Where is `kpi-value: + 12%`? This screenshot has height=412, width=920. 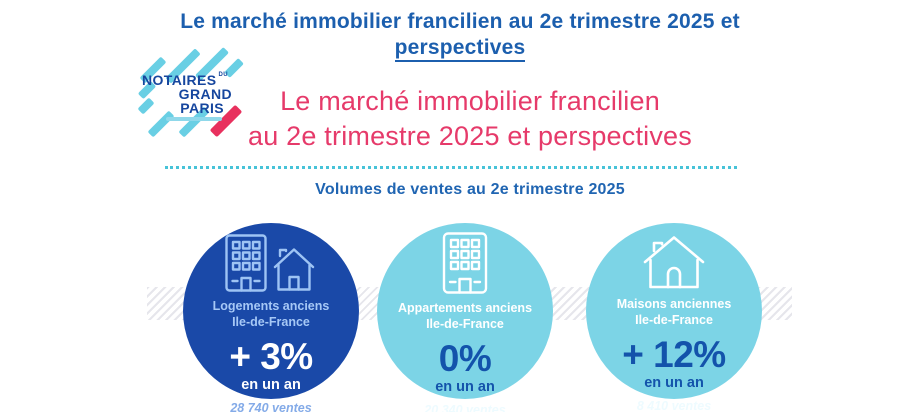
kpi-value: + 12% is located at coordinates (674, 354).